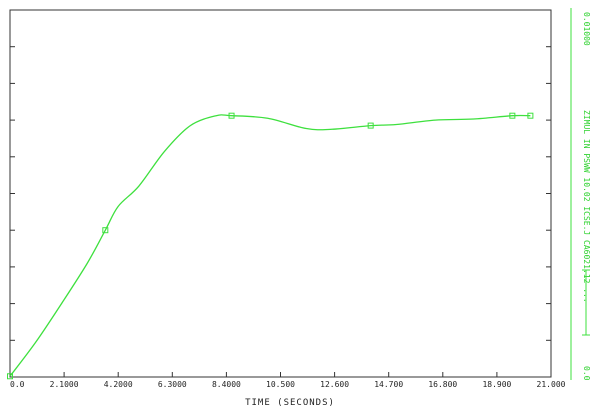 Image resolution: width=605 pixels, height=408 pixels. I want to click on right-axis-bracket, so click(586, 302).